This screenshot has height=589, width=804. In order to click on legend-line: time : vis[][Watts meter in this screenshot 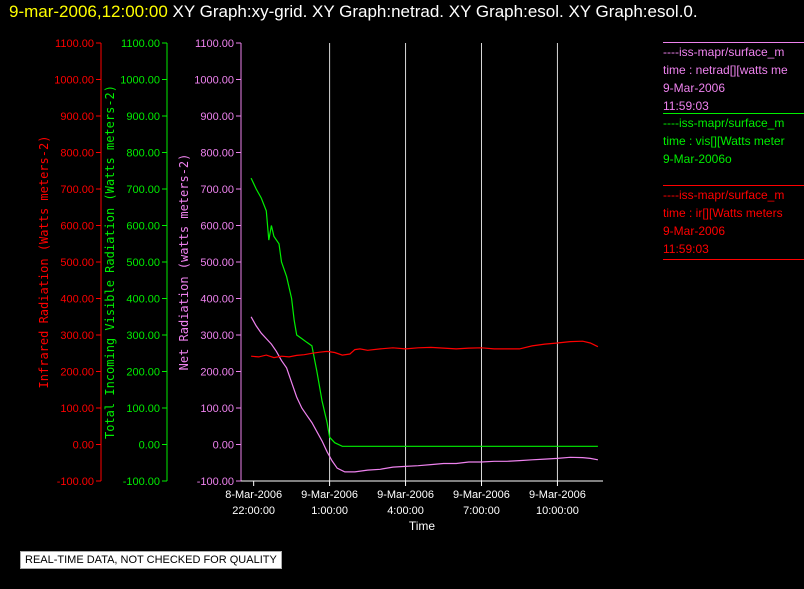, I will do `click(724, 141)`.